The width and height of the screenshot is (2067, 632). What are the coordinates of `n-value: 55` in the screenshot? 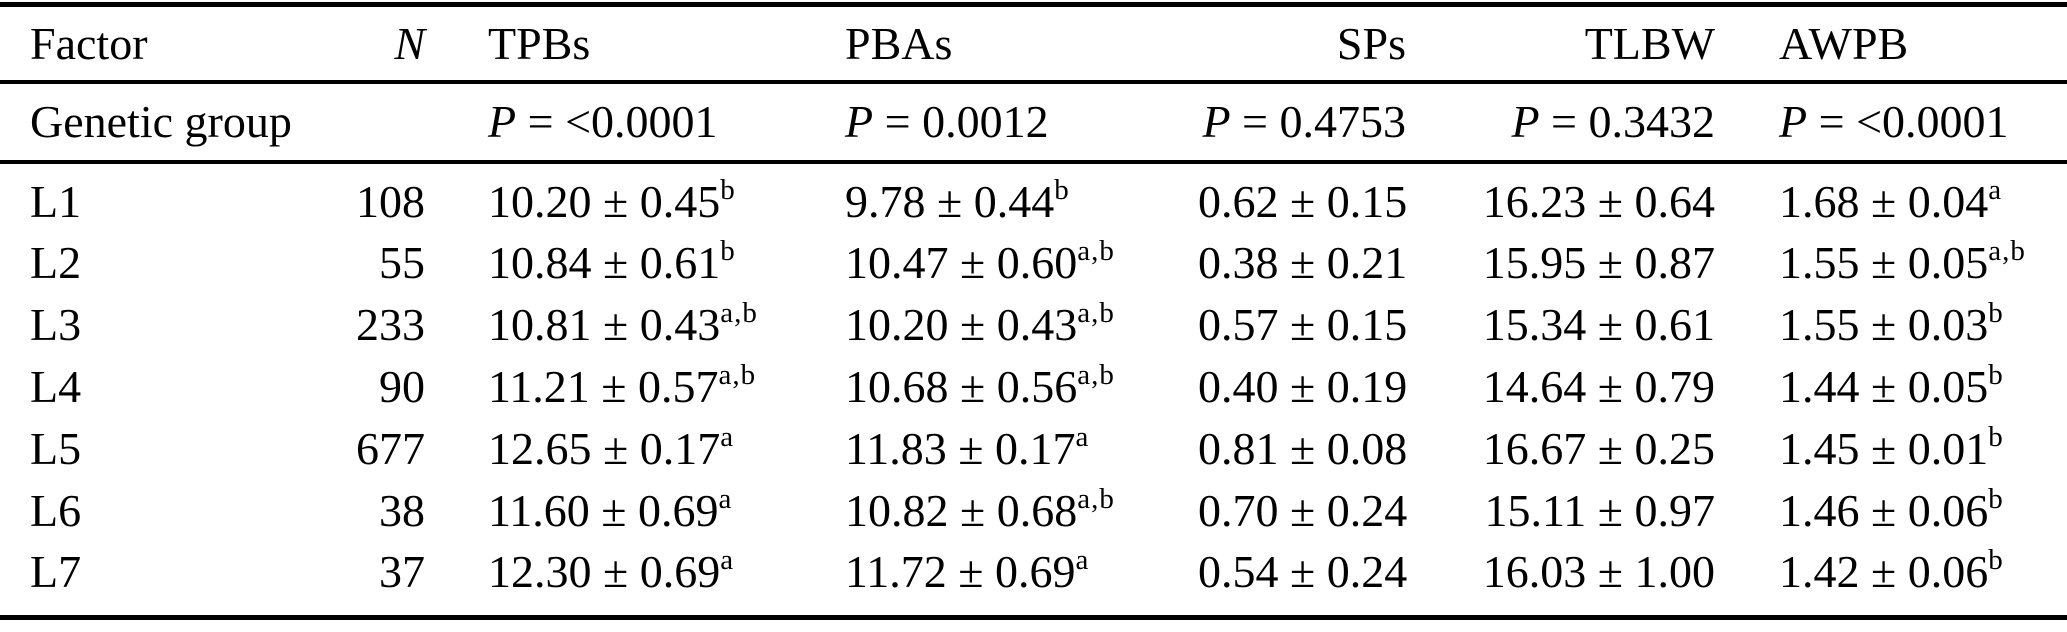 It's located at (402, 262).